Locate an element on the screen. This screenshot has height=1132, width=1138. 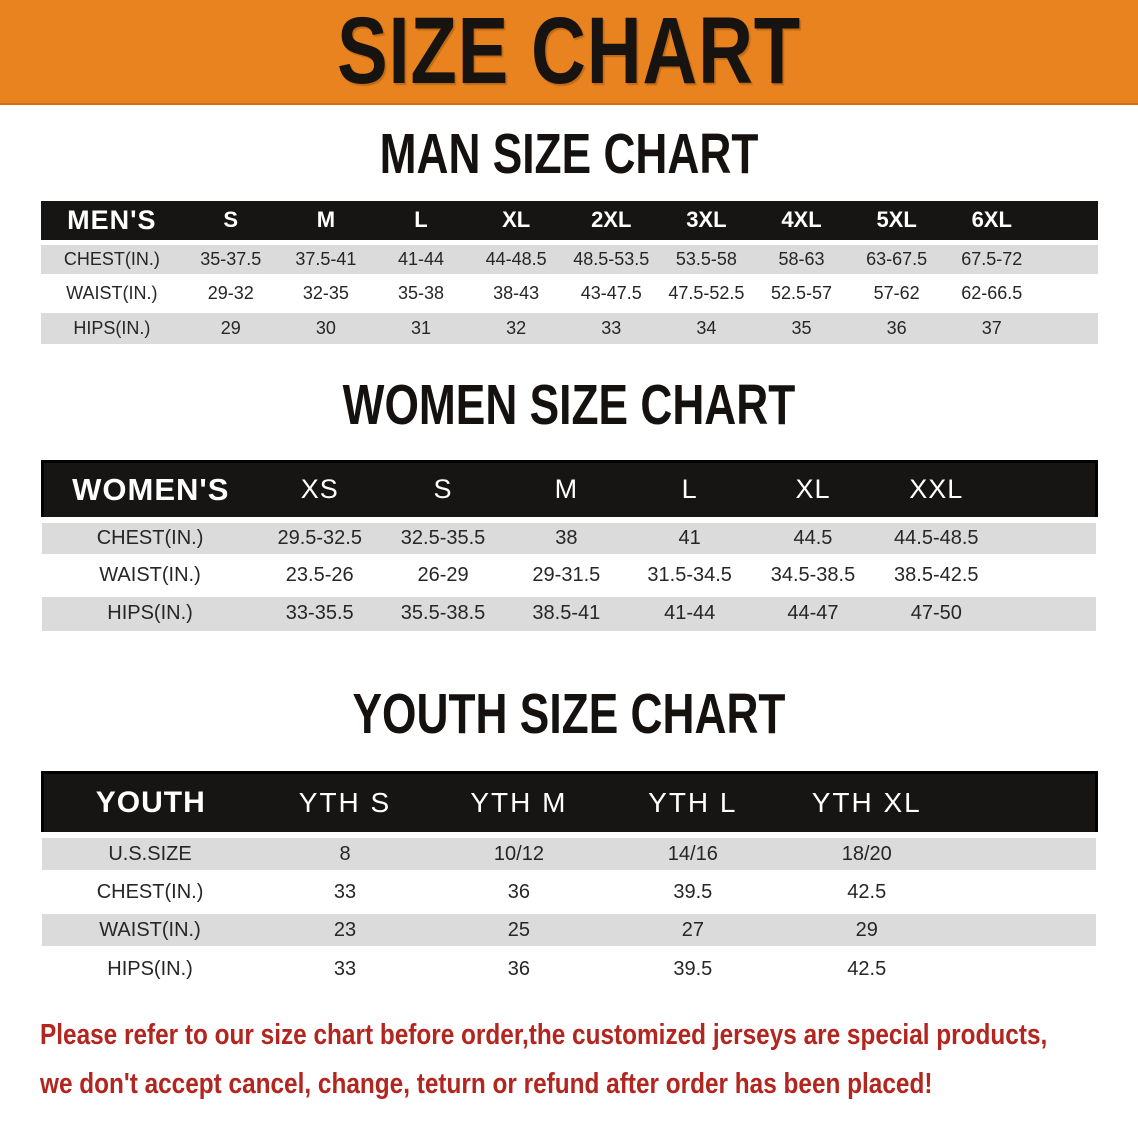
table-corner-label: YOUTH is located at coordinates (150, 802).